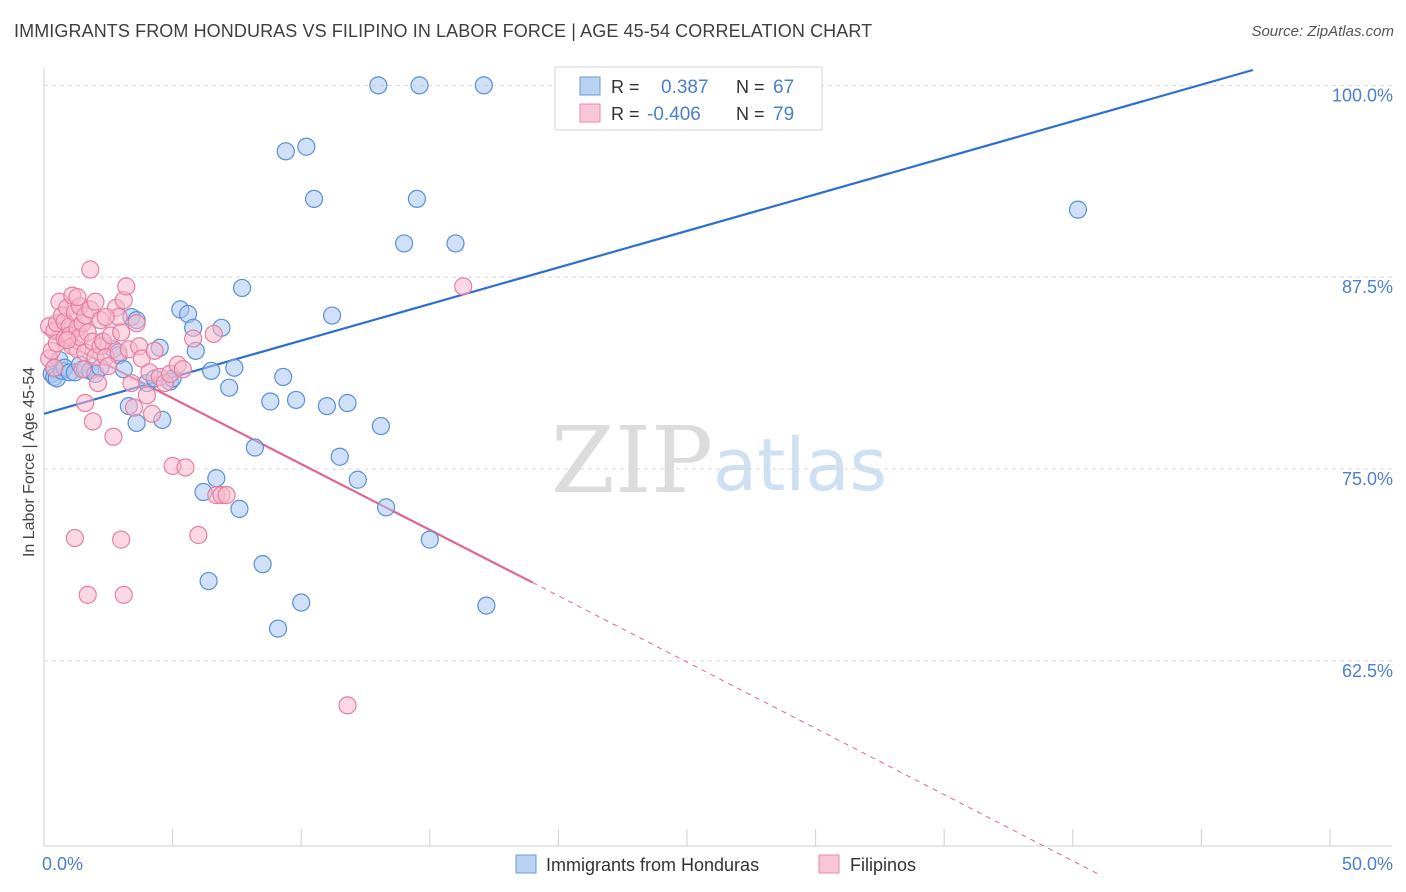  Describe the element at coordinates (590, 113) in the screenshot. I see `legend-swatch-pink` at that location.